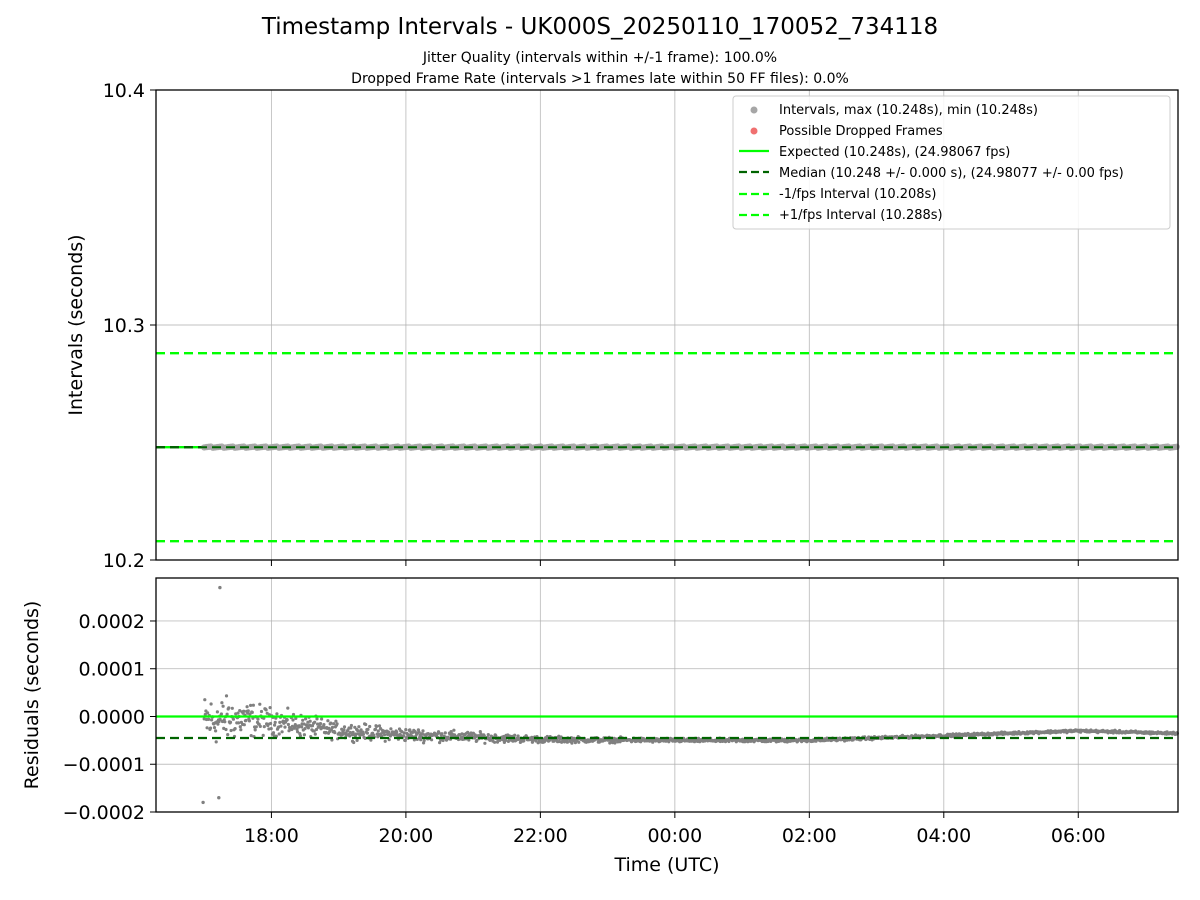 The image size is (1200, 900). Describe the element at coordinates (129, 326) in the screenshot. I see `top-panel-y-ticks: 10.2 10.3 10.4` at that location.